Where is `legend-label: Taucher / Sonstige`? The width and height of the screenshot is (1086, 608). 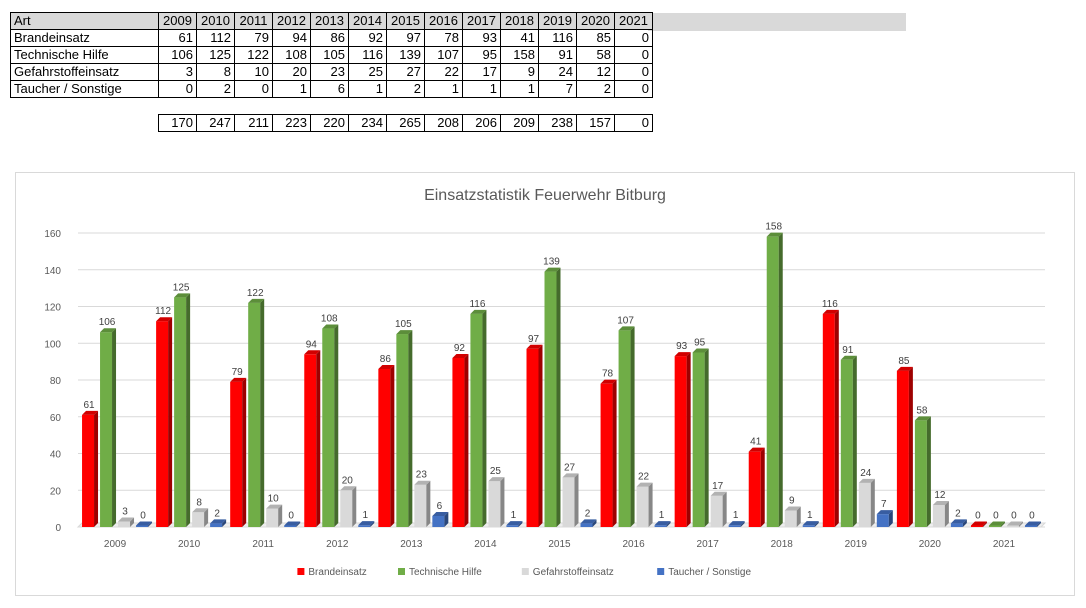 legend-label: Taucher / Sonstige is located at coordinates (709, 572).